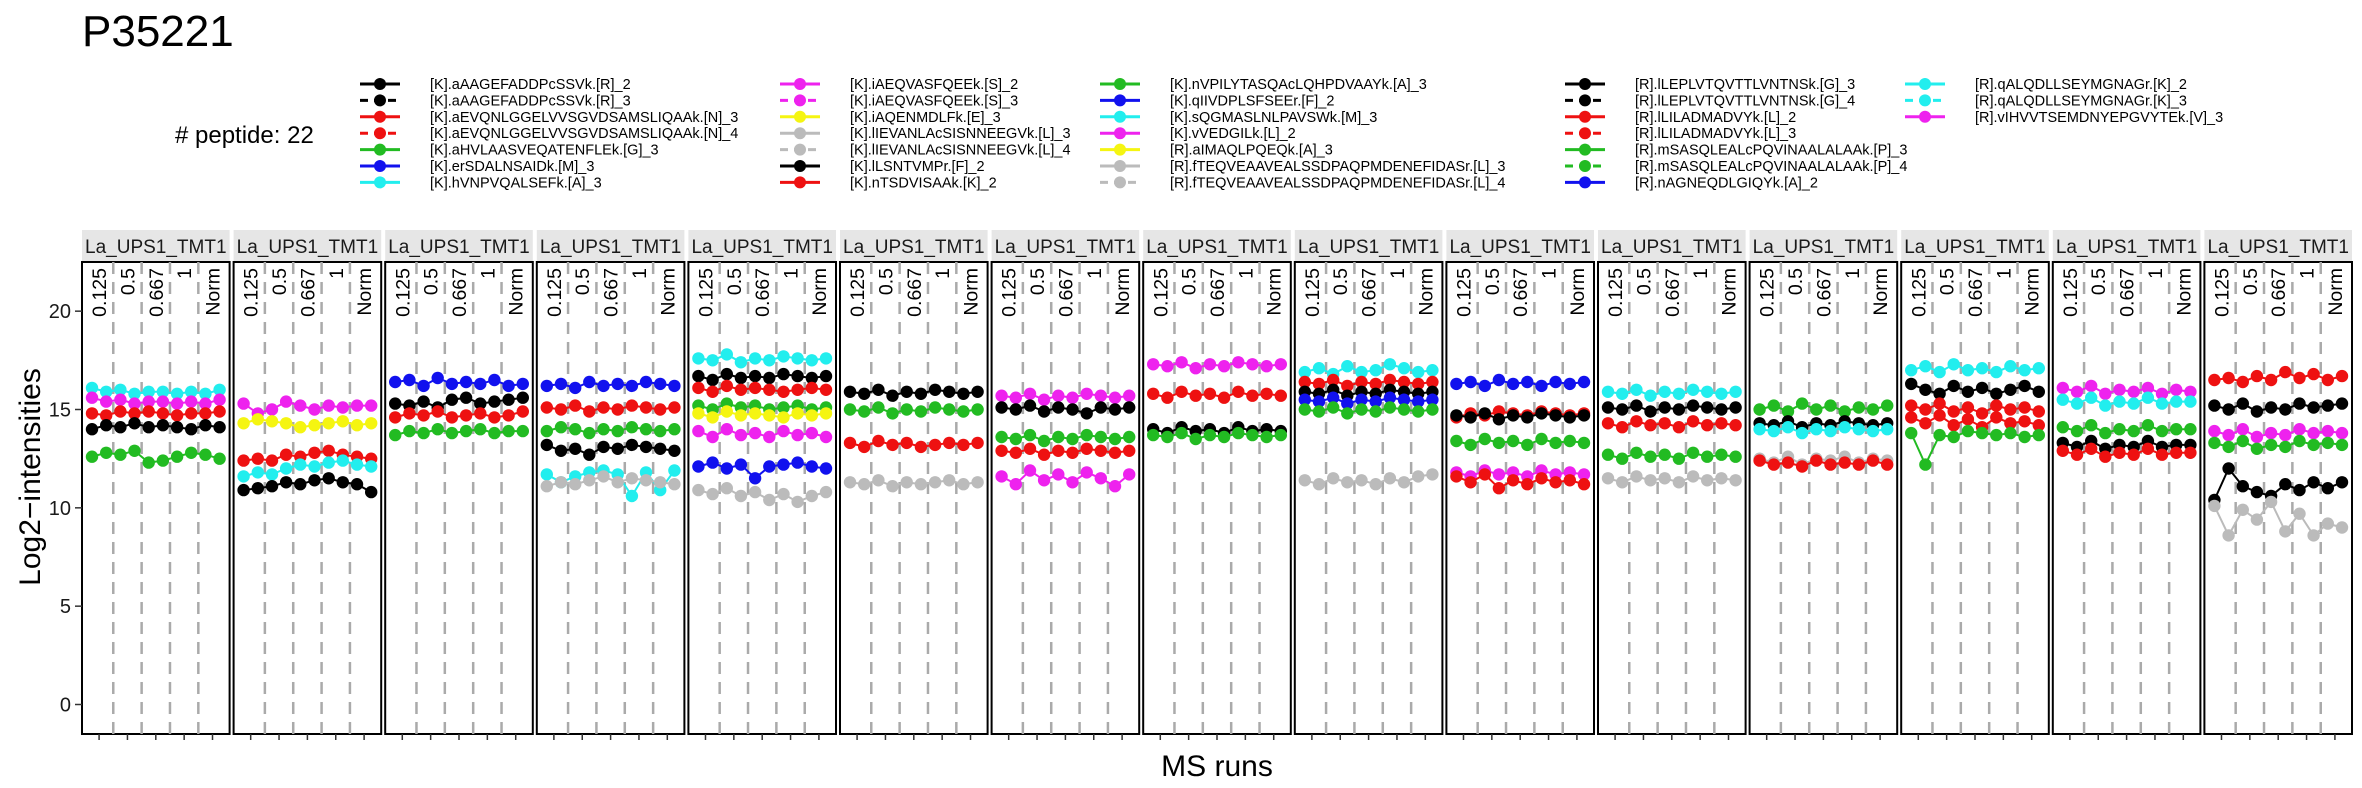 This screenshot has width=2362, height=788. What do you see at coordinates (2081, 85) in the screenshot?
I see `legend-label: [R].qALQDLLSEYMGNAGr.[K]_2` at bounding box center [2081, 85].